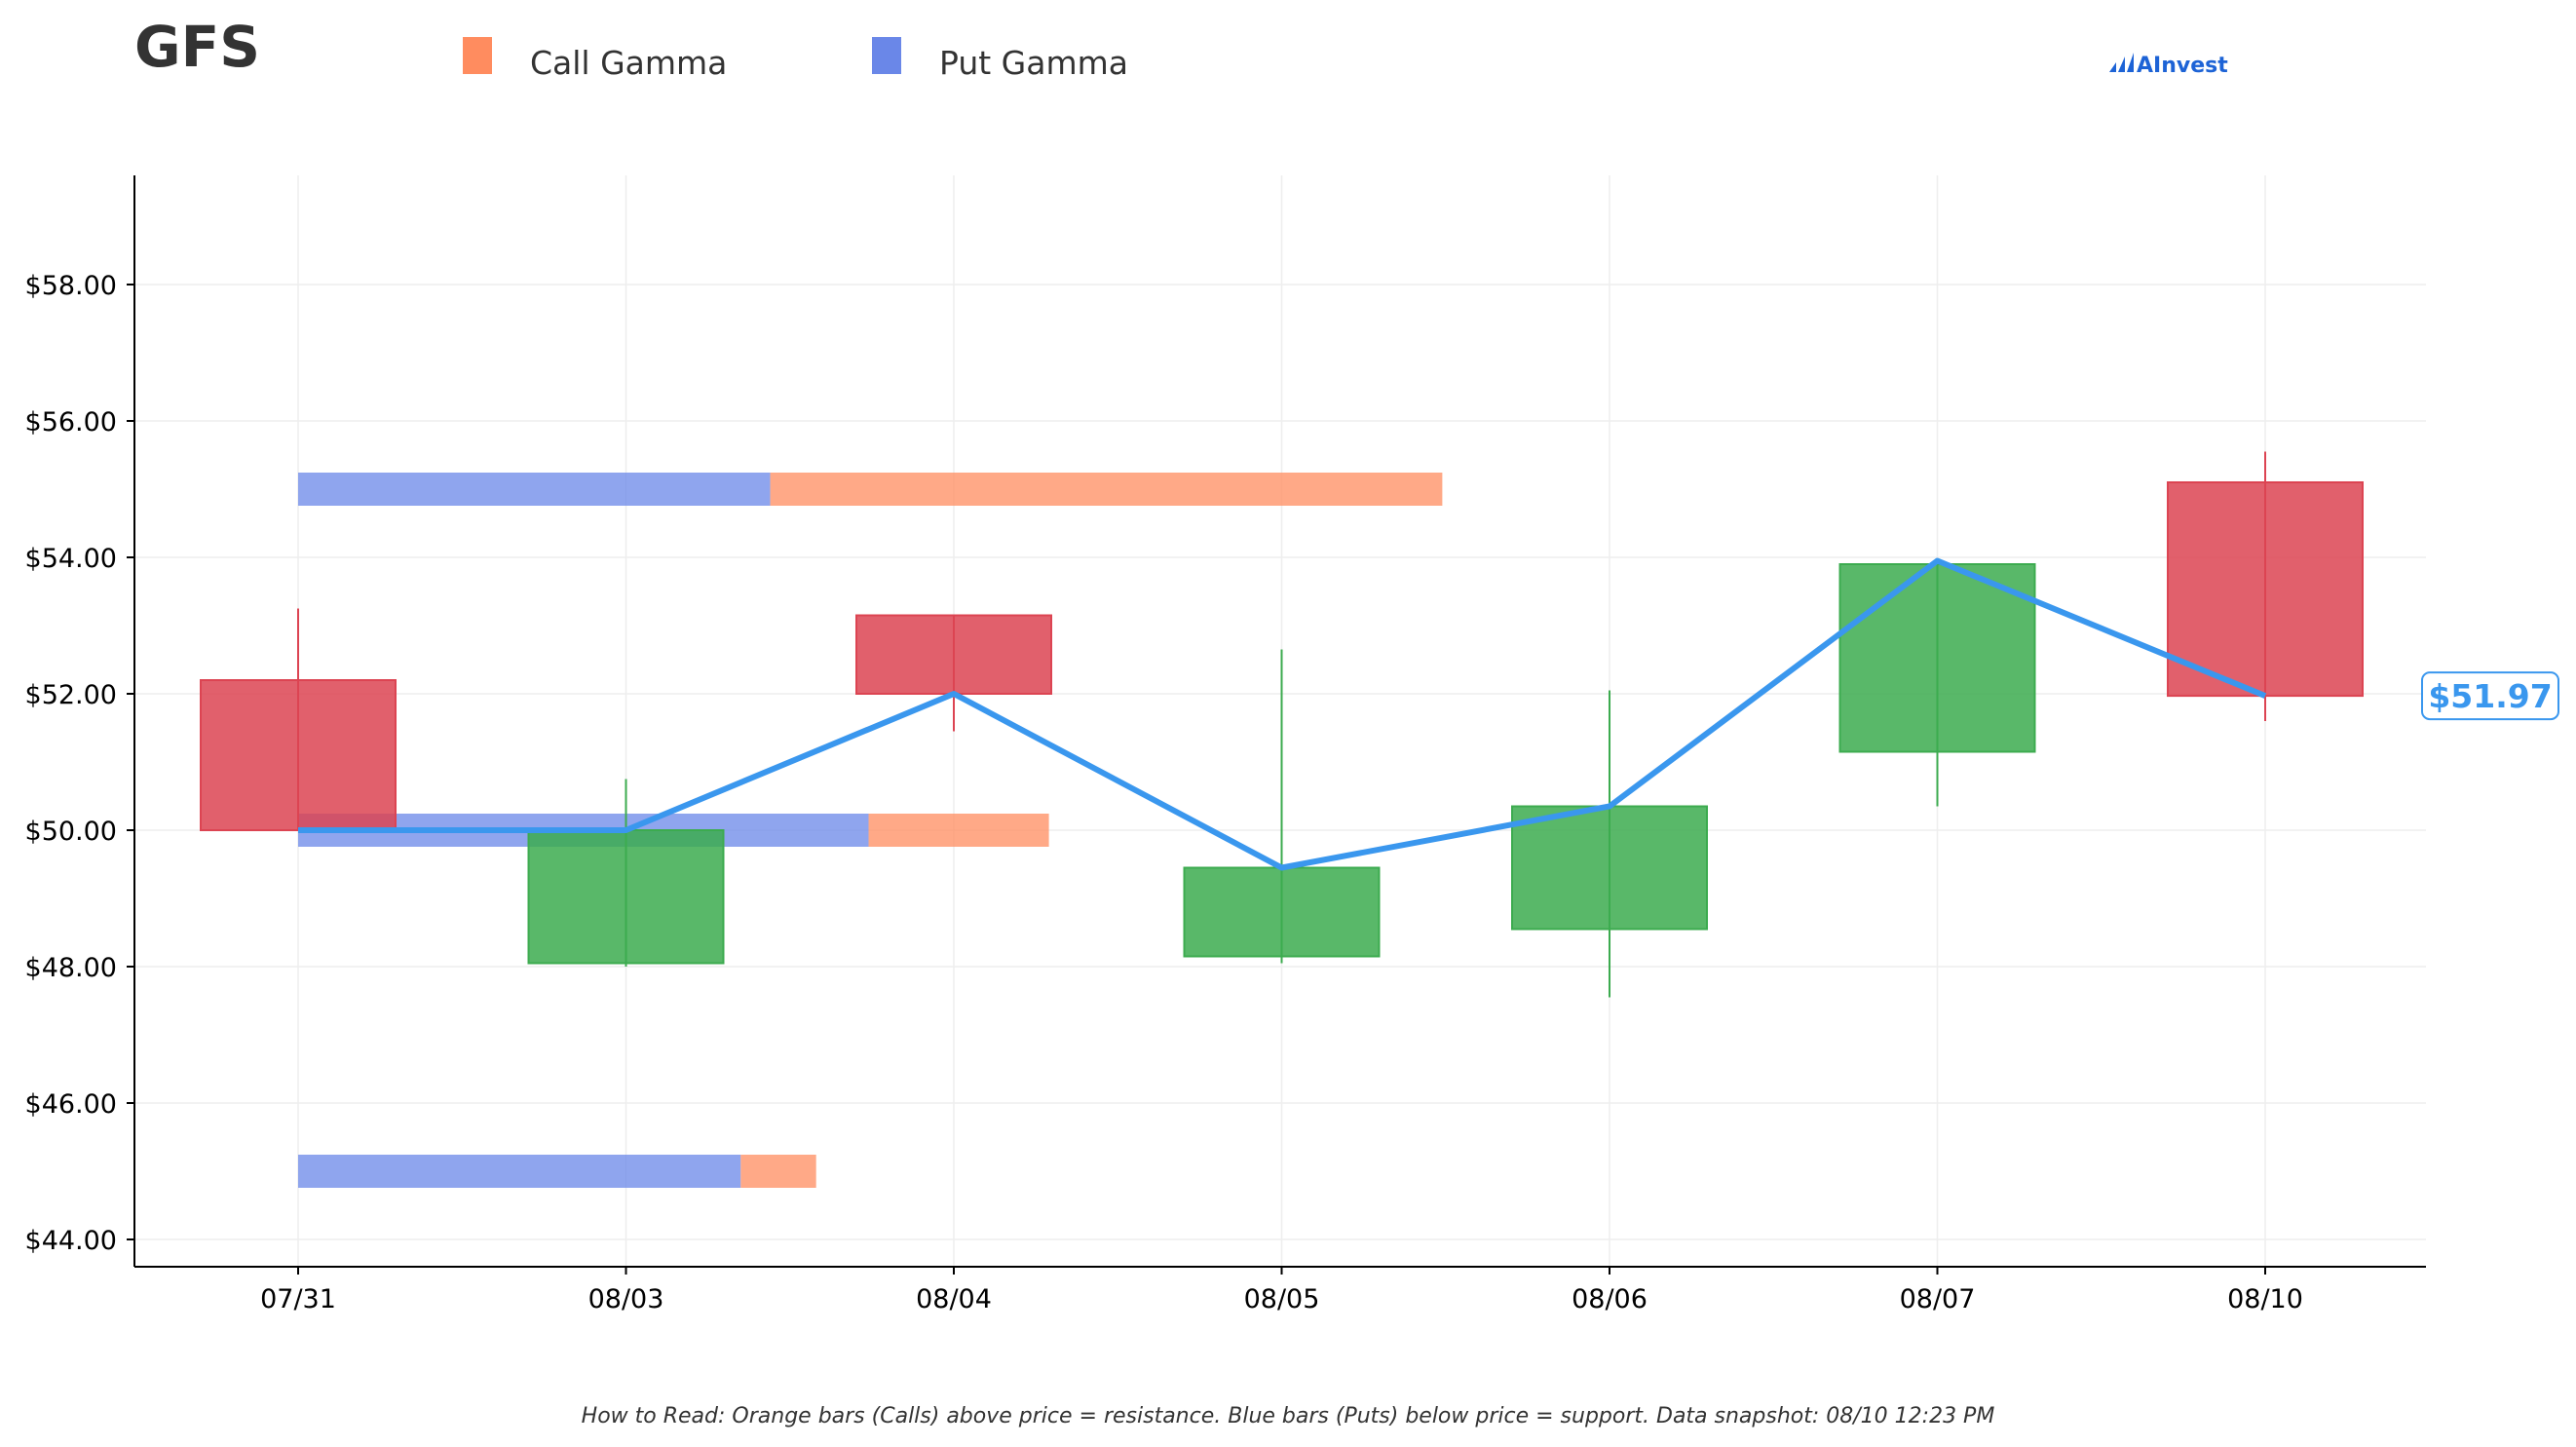 This screenshot has width=2576, height=1447. I want to click on x-tick-label: 08/04, so click(954, 1299).